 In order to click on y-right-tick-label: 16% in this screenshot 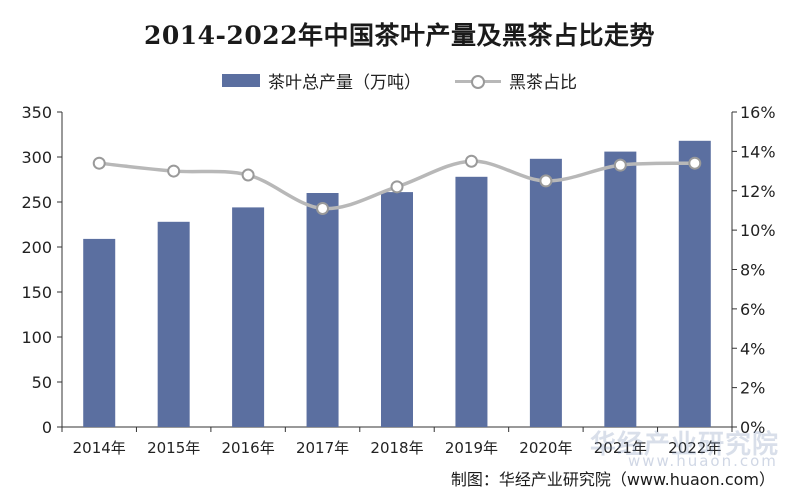, I will do `click(758, 112)`.